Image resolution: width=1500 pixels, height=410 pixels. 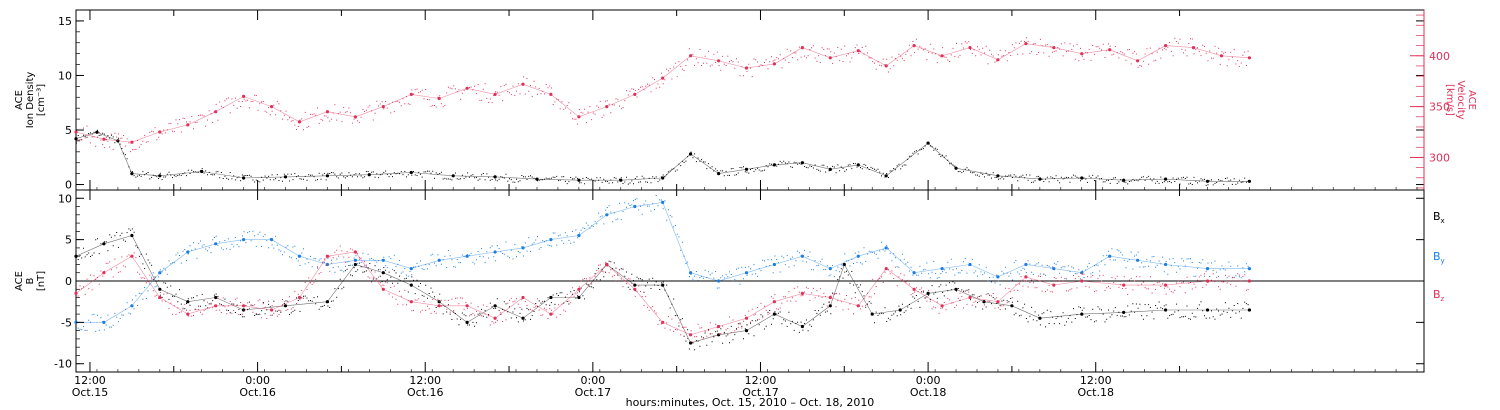 I want to click on b-field-axis-title-line-1: ACE, so click(x=19, y=281).